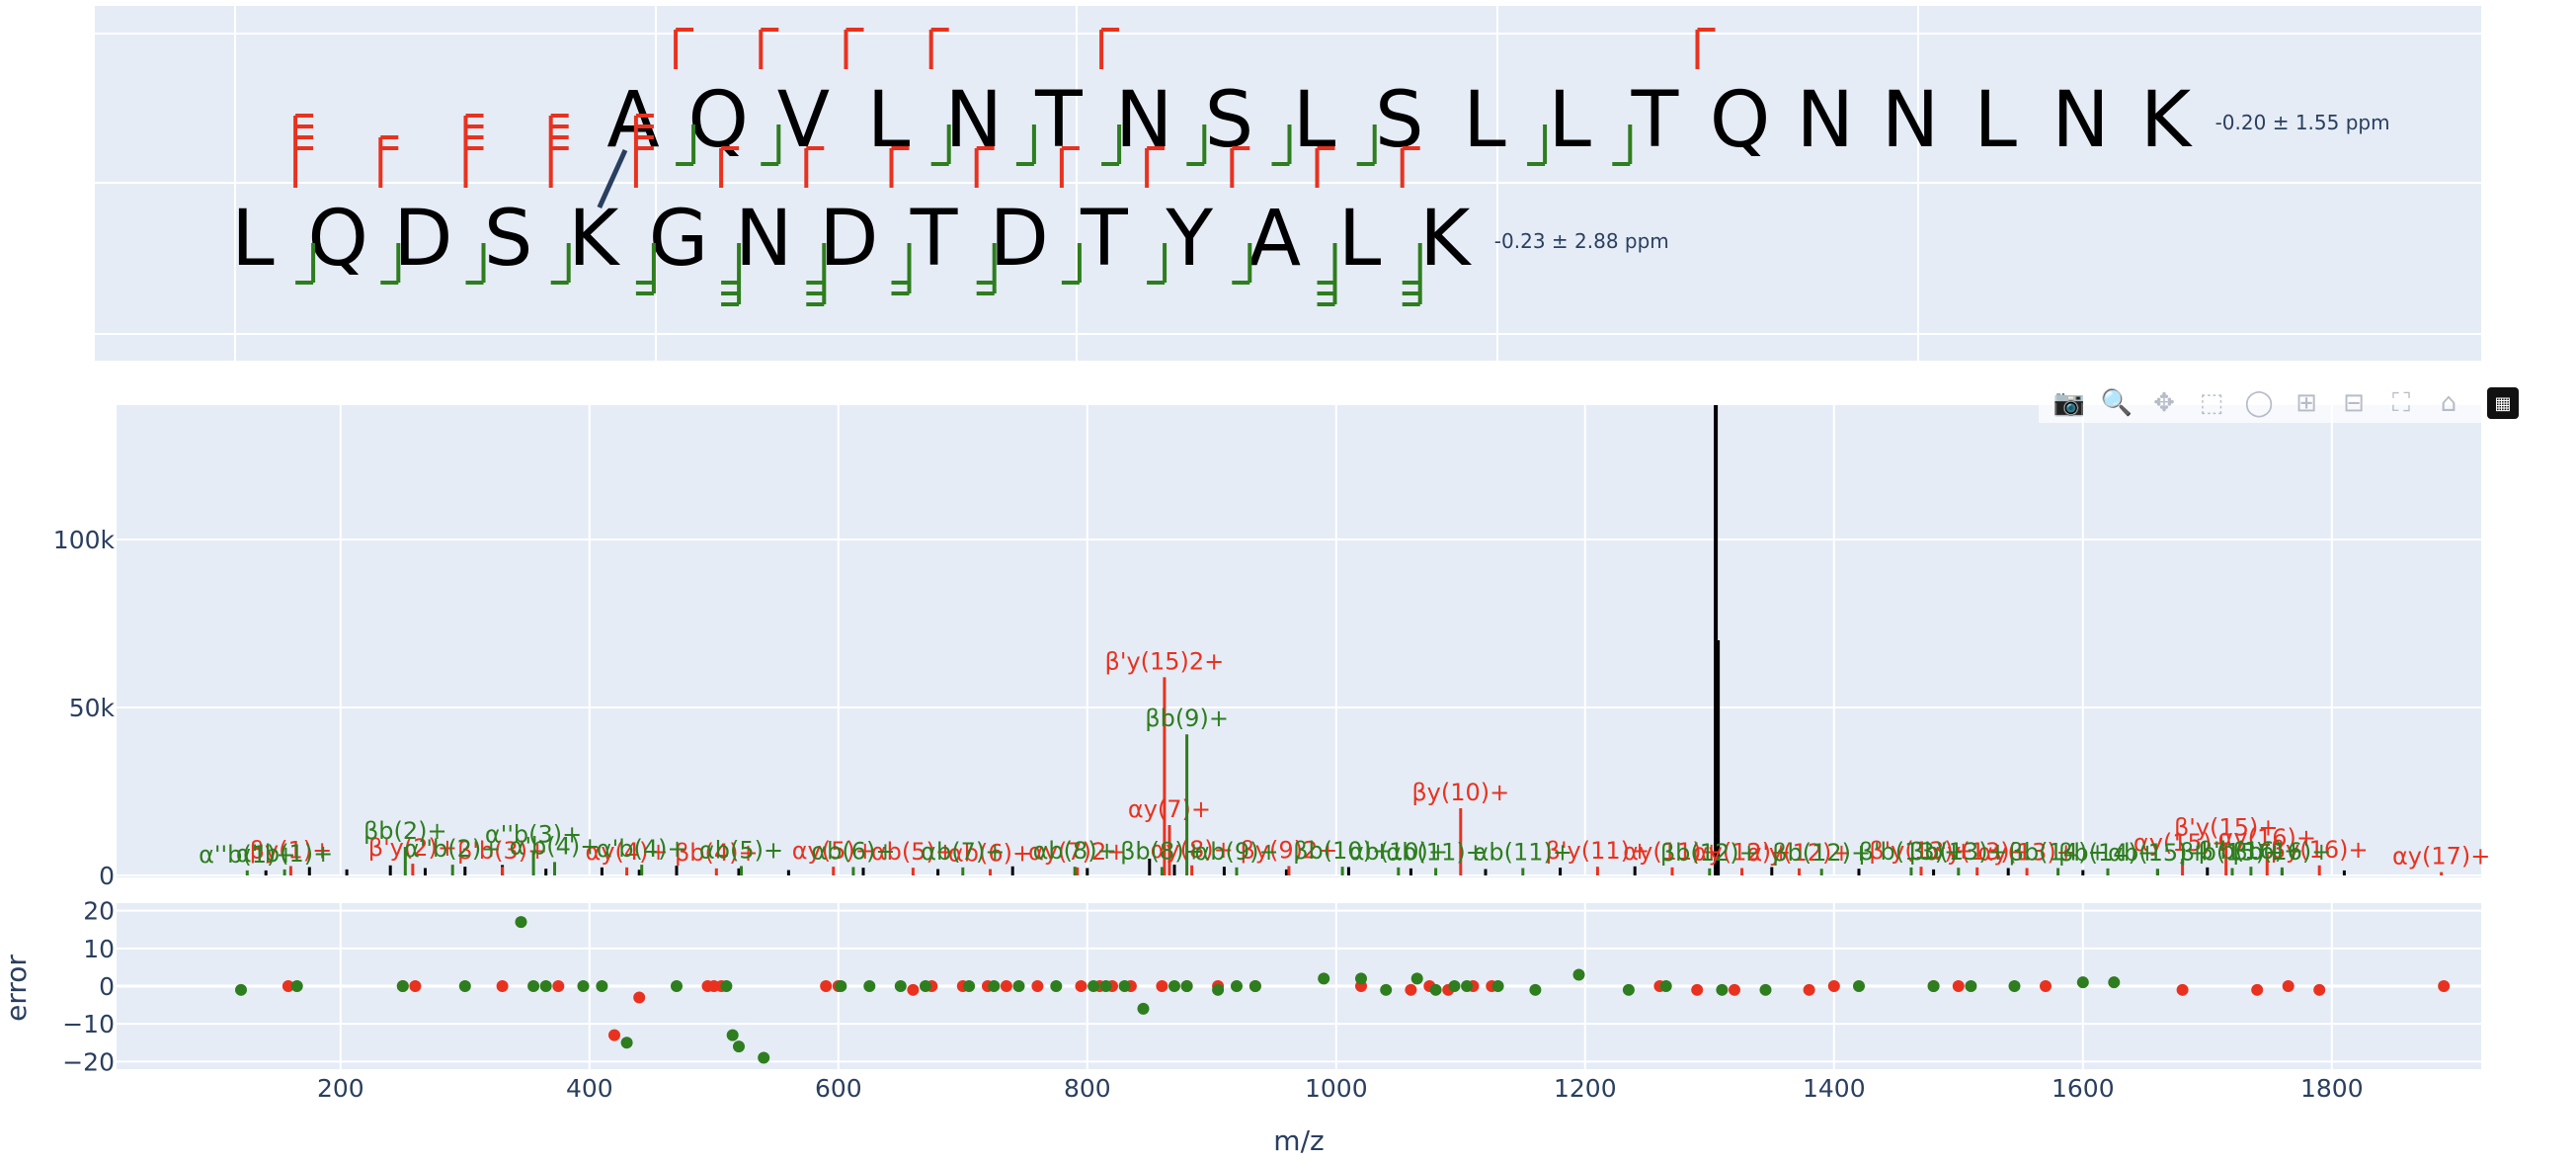 Image resolution: width=2576 pixels, height=1162 pixels. Describe the element at coordinates (2164, 403) in the screenshot. I see `pan-icon: ✥` at that location.